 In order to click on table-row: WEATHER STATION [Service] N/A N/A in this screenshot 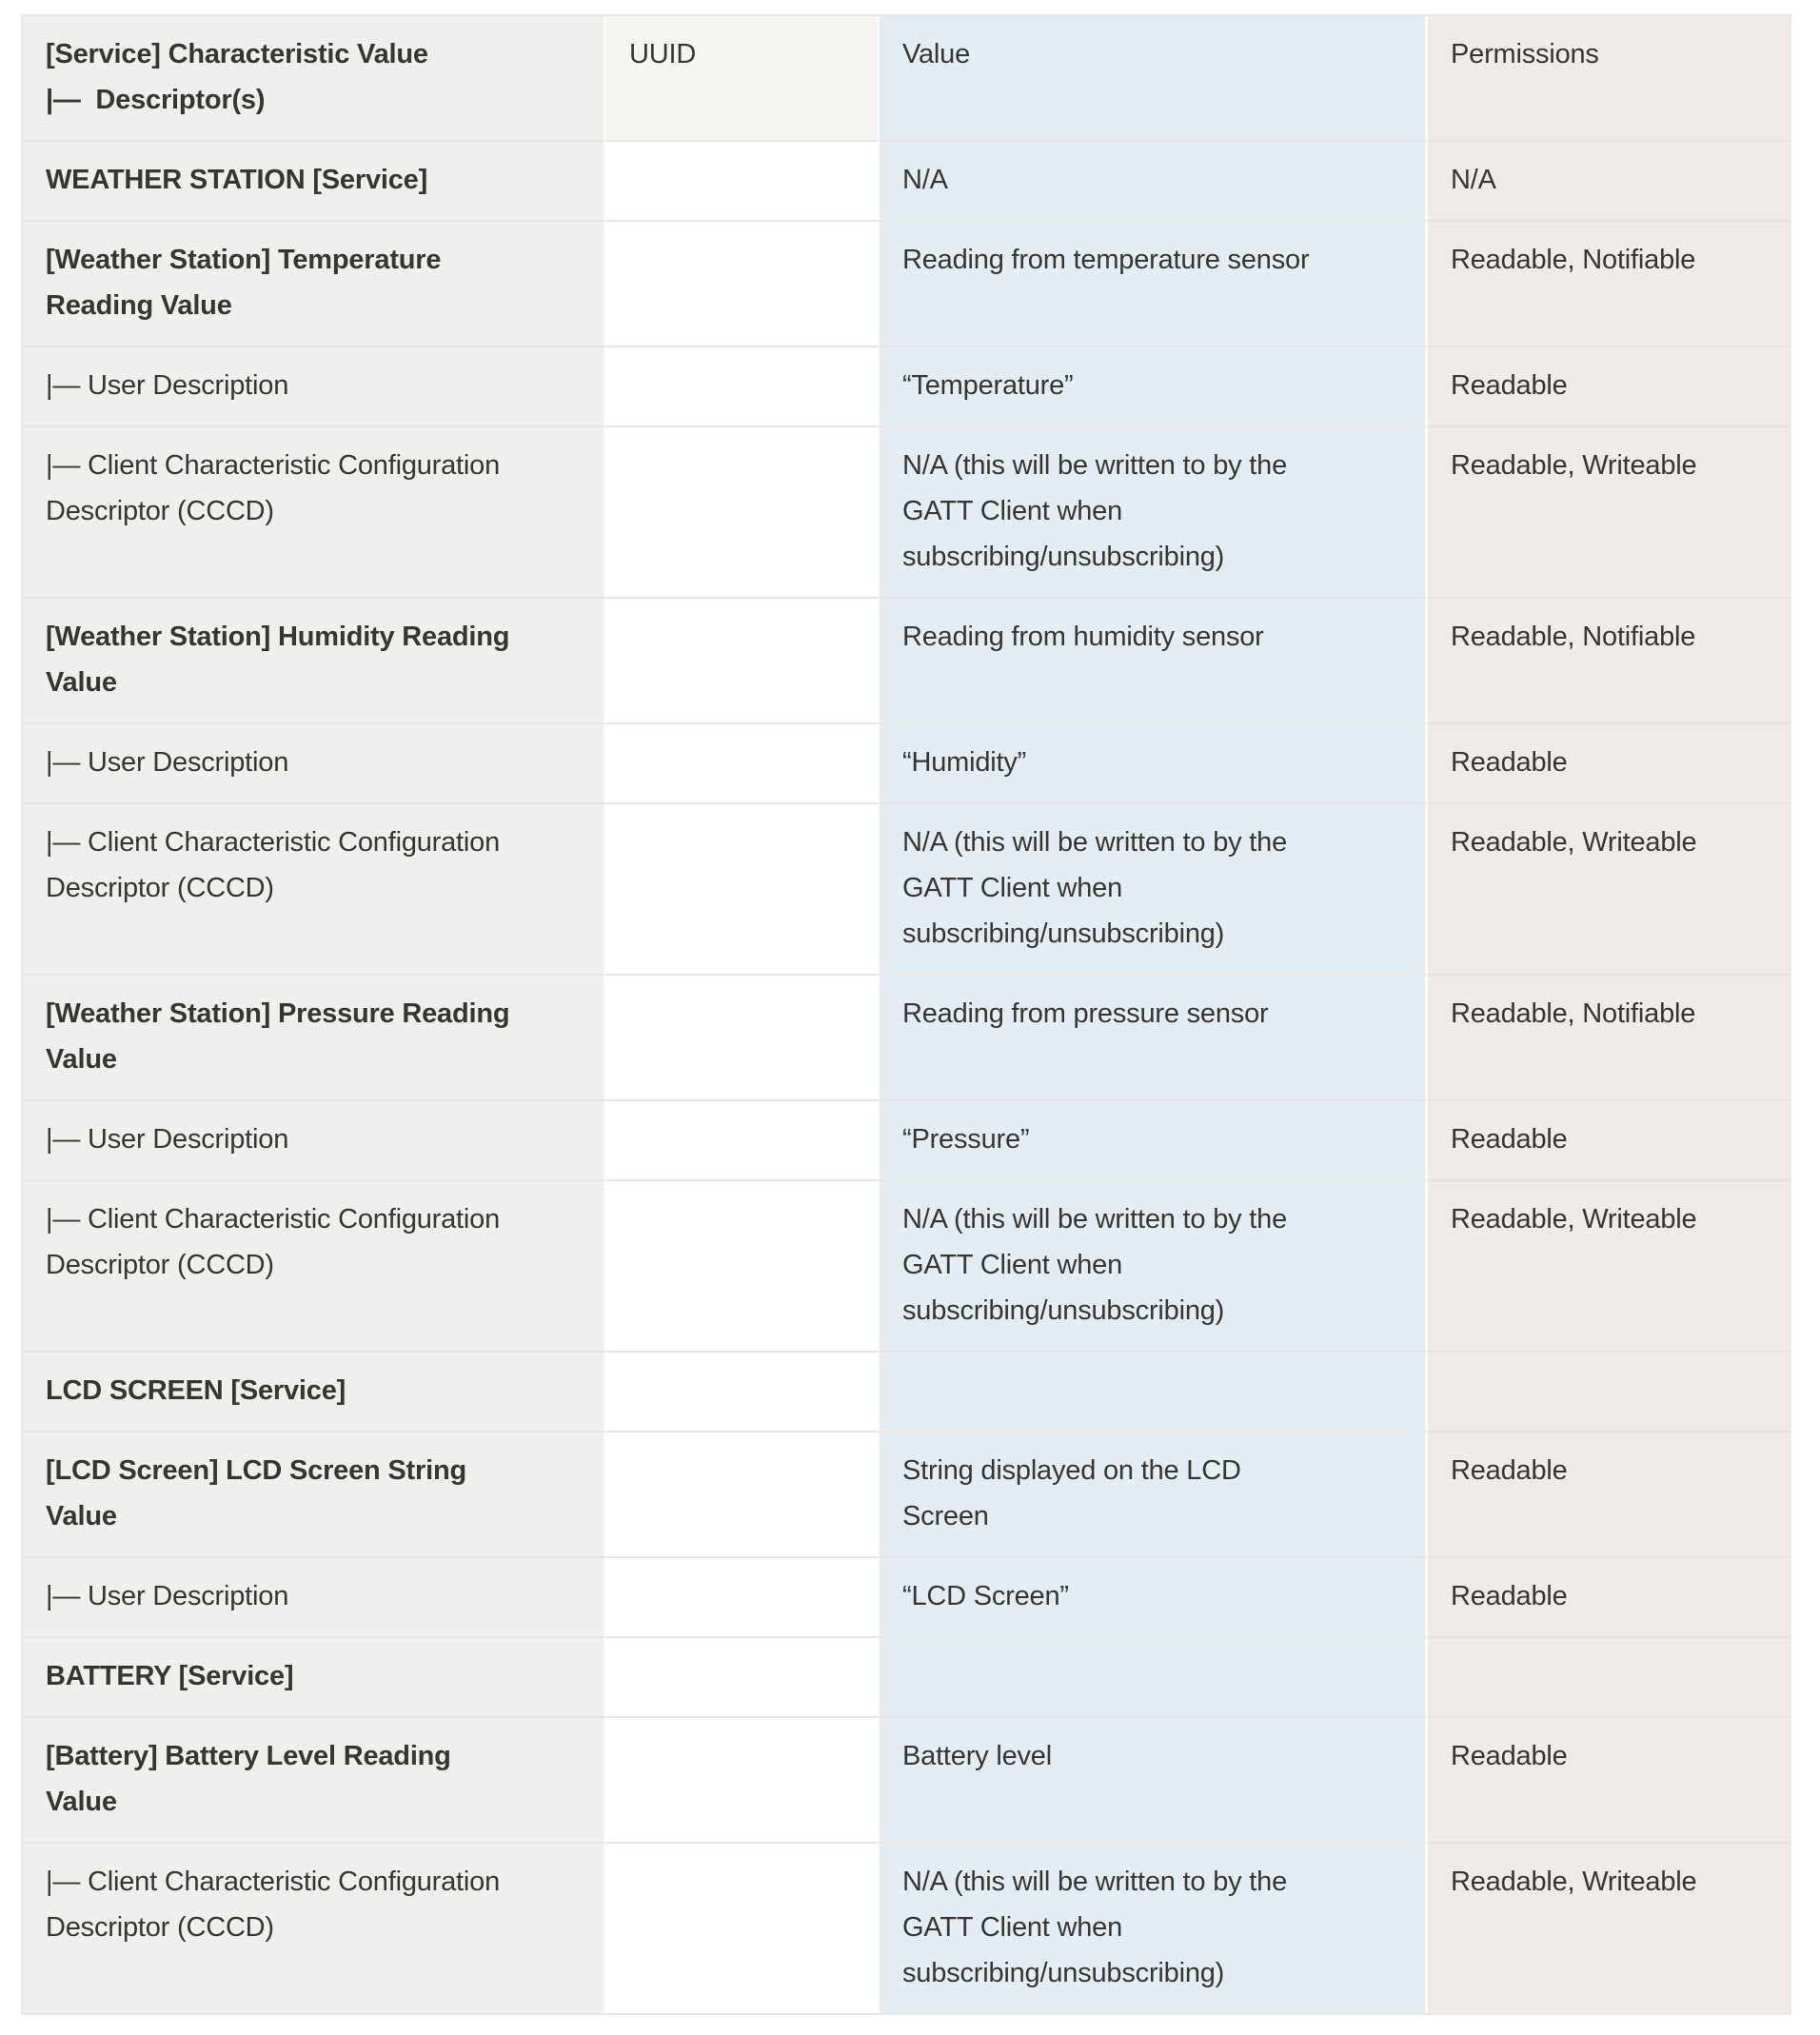, I will do `click(906, 180)`.